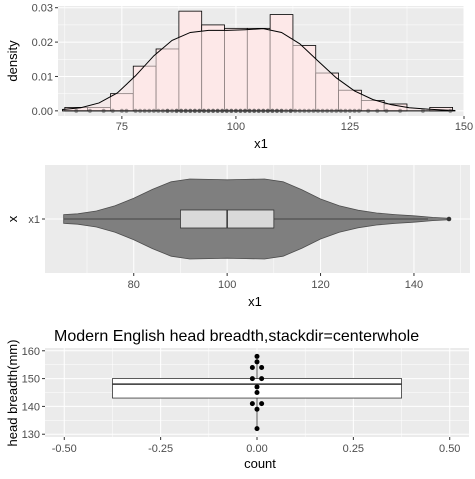 The width and height of the screenshot is (475, 479). What do you see at coordinates (31, 407) in the screenshot?
I see `y-tick-label: 140` at bounding box center [31, 407].